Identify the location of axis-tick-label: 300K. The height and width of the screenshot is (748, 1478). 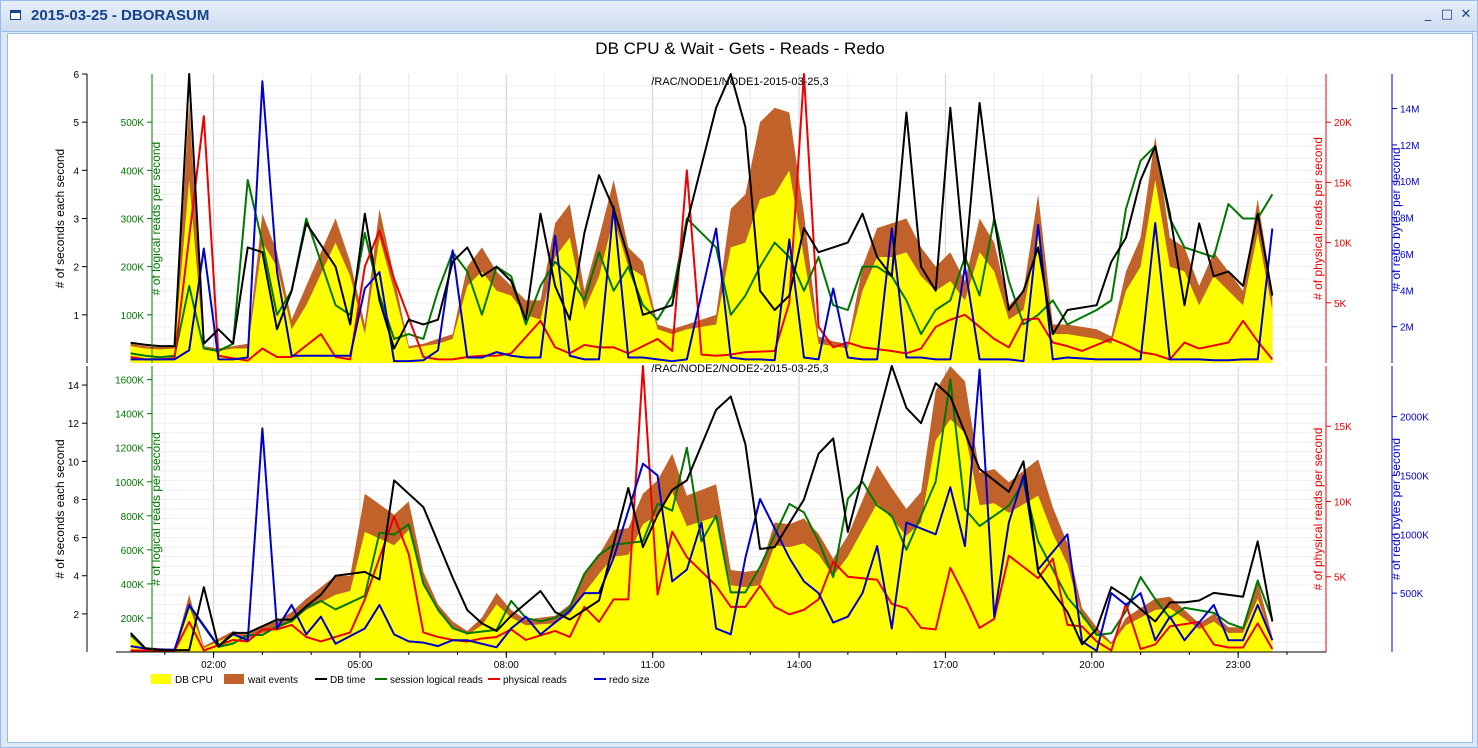
(133, 220).